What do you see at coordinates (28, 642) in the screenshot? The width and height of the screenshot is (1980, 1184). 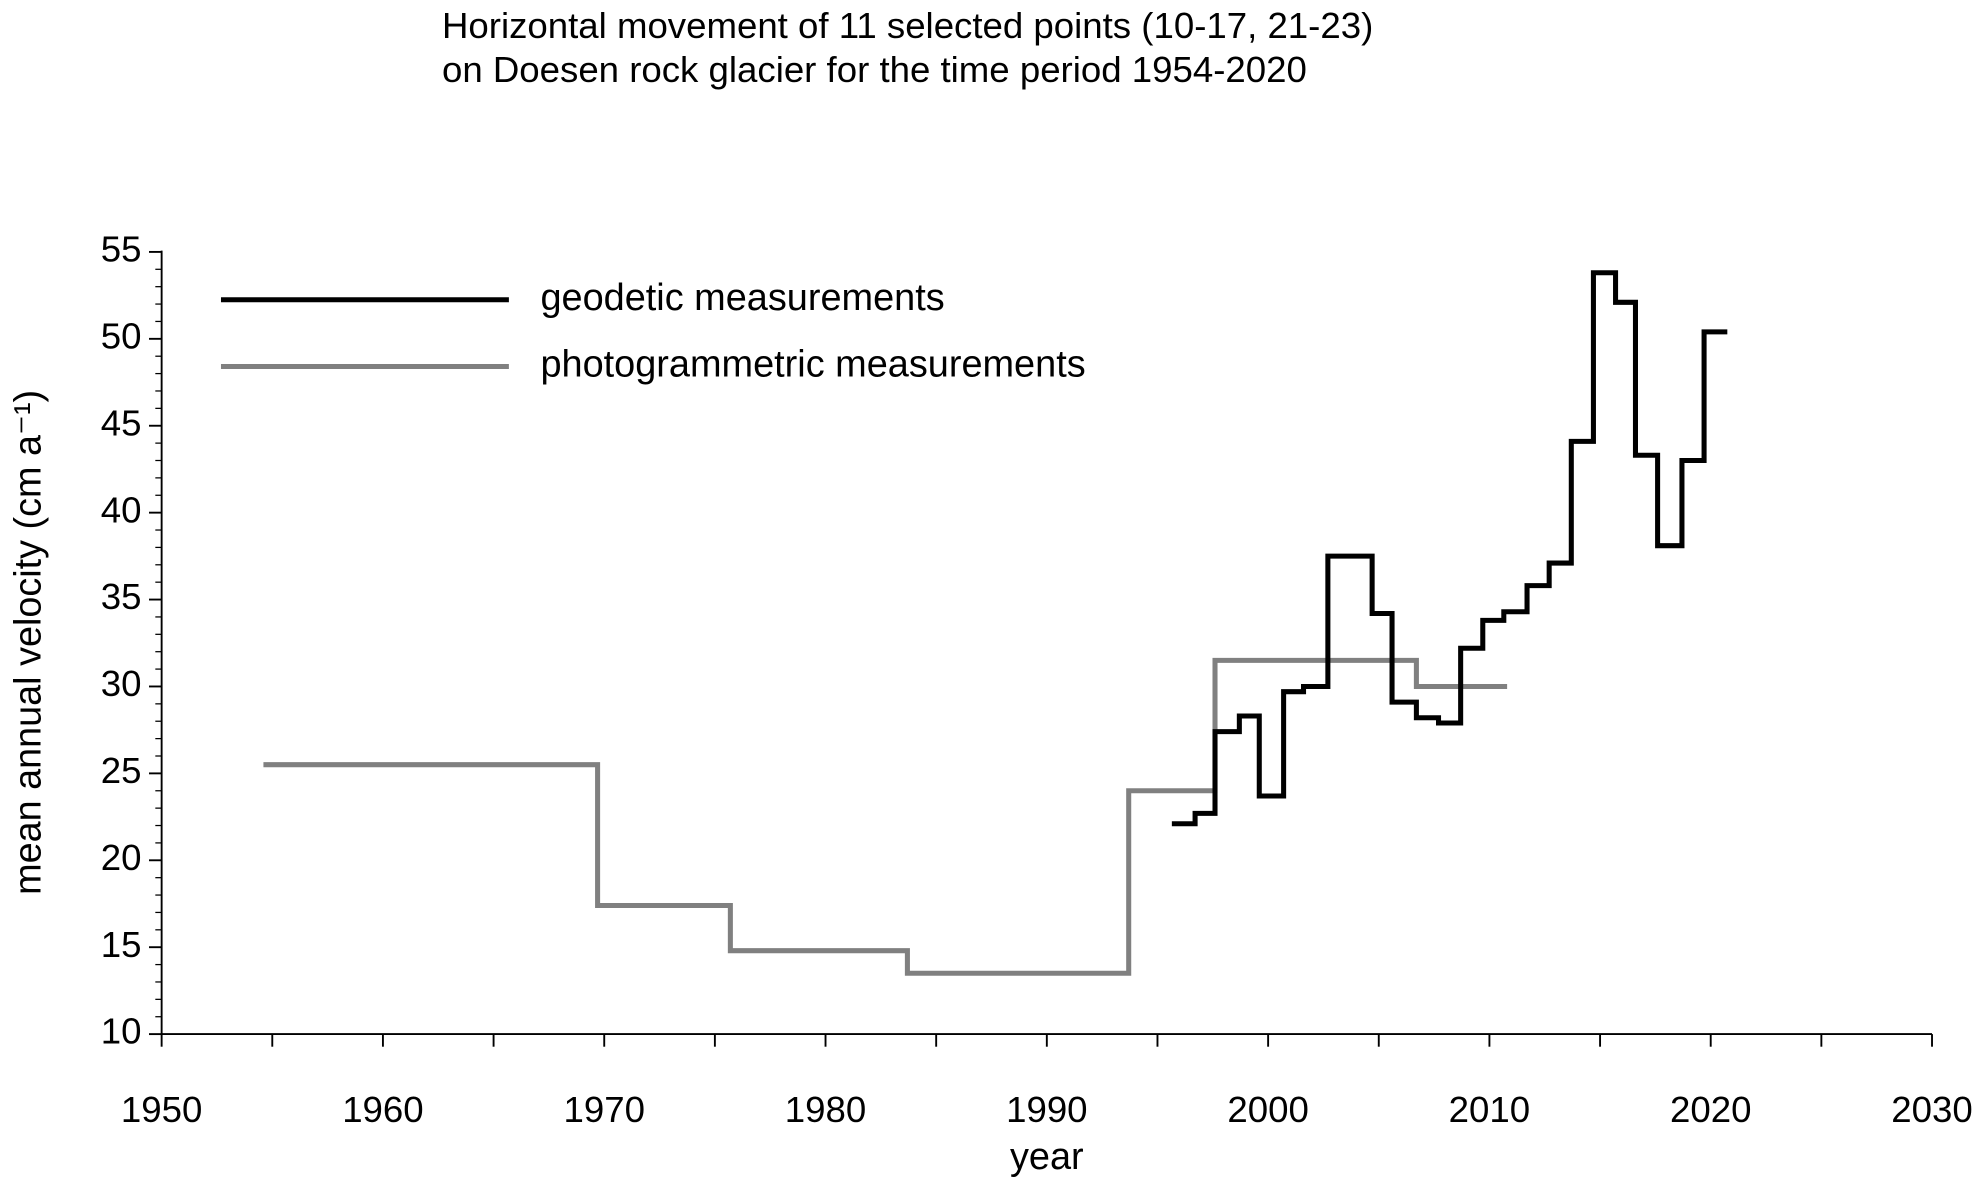 I see `y-axis-label: mean annual velocity (cm a⁻¹)` at bounding box center [28, 642].